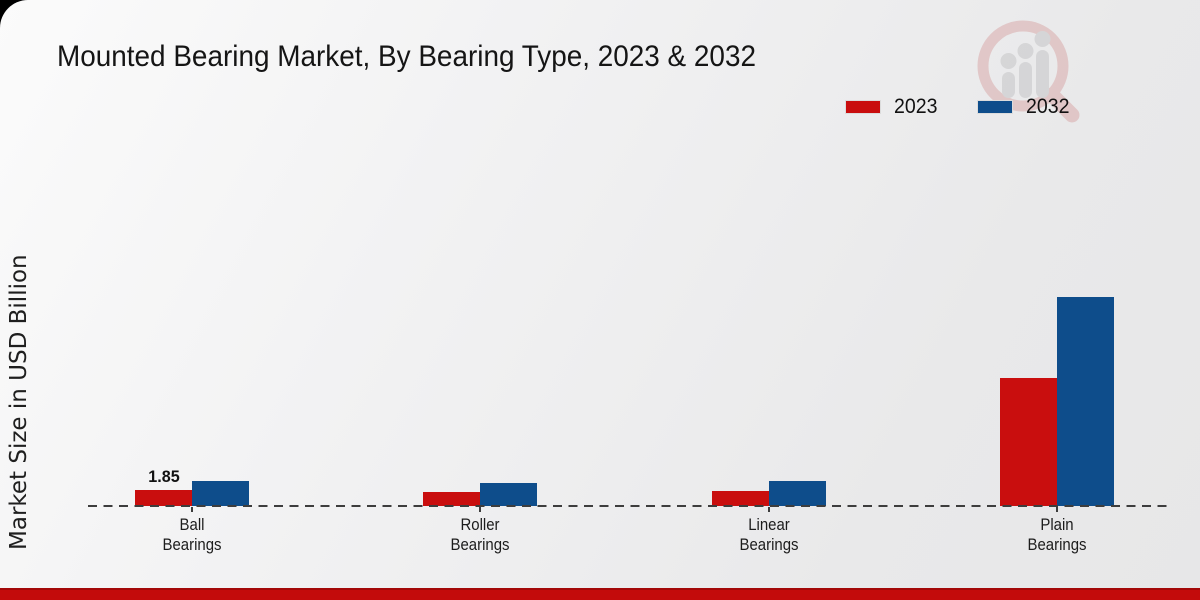 This screenshot has width=1200, height=600. Describe the element at coordinates (192, 509) in the screenshot. I see `x-axis-tick-ball-bearings` at that location.